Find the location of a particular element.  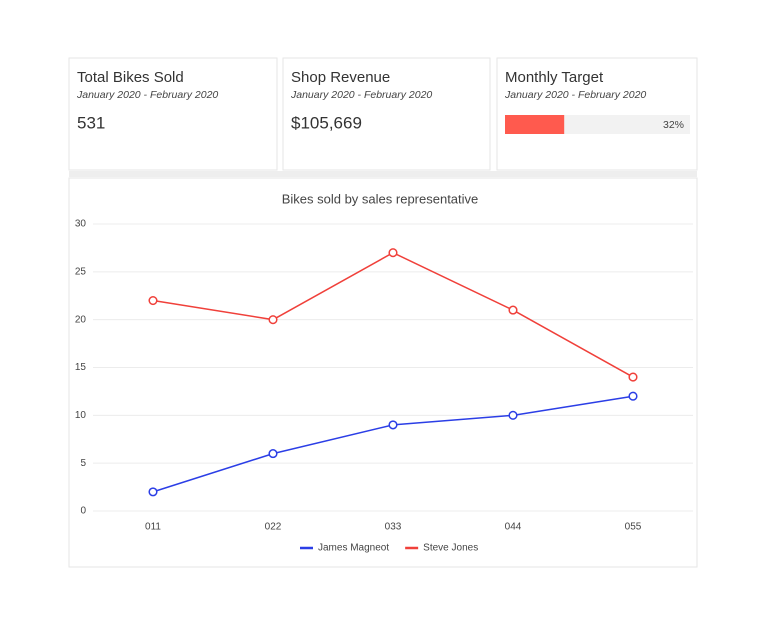

card-title: Monthly Target is located at coordinates (554, 77).